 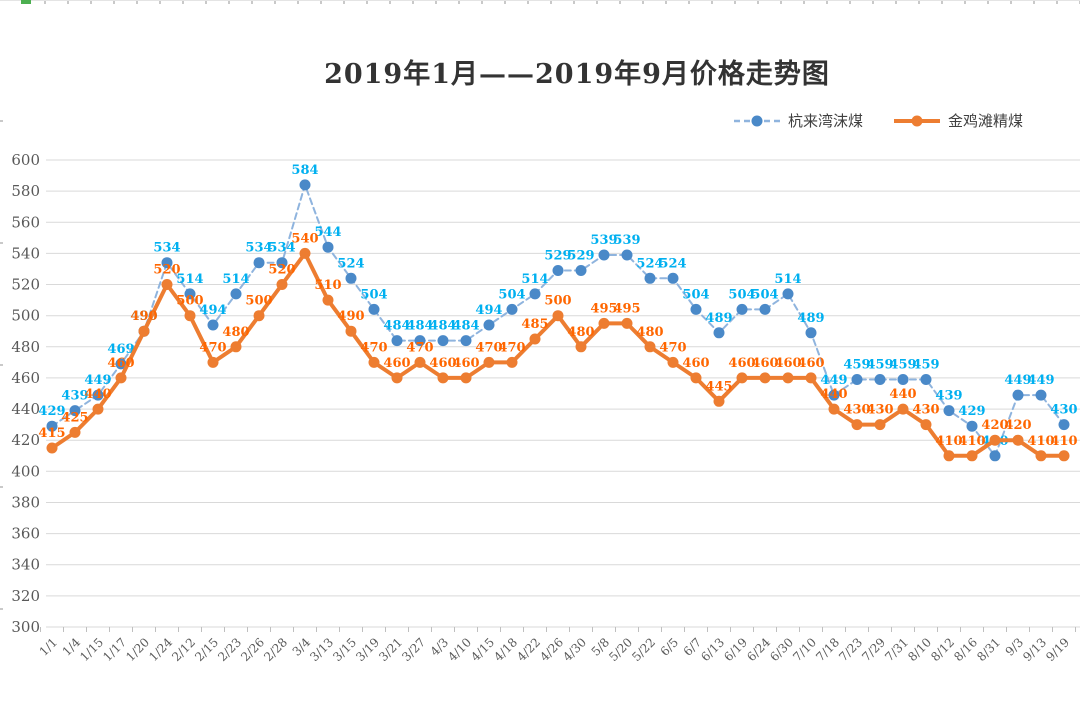 I want to click on svg-text: 2/23, so click(x=229, y=649).